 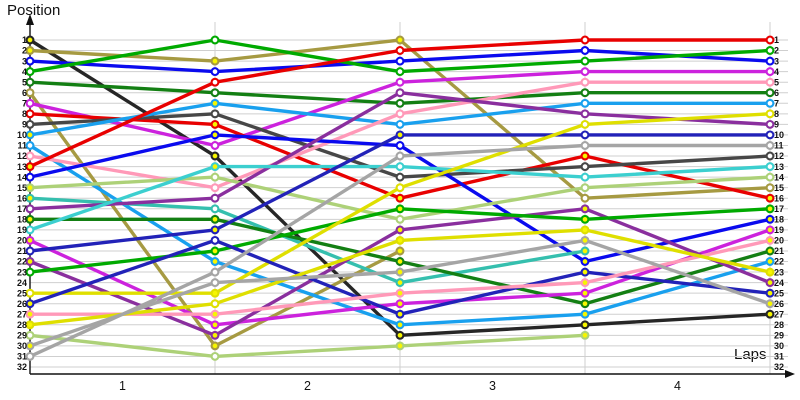 I want to click on y-tick-right-8: 8, so click(x=776, y=114).